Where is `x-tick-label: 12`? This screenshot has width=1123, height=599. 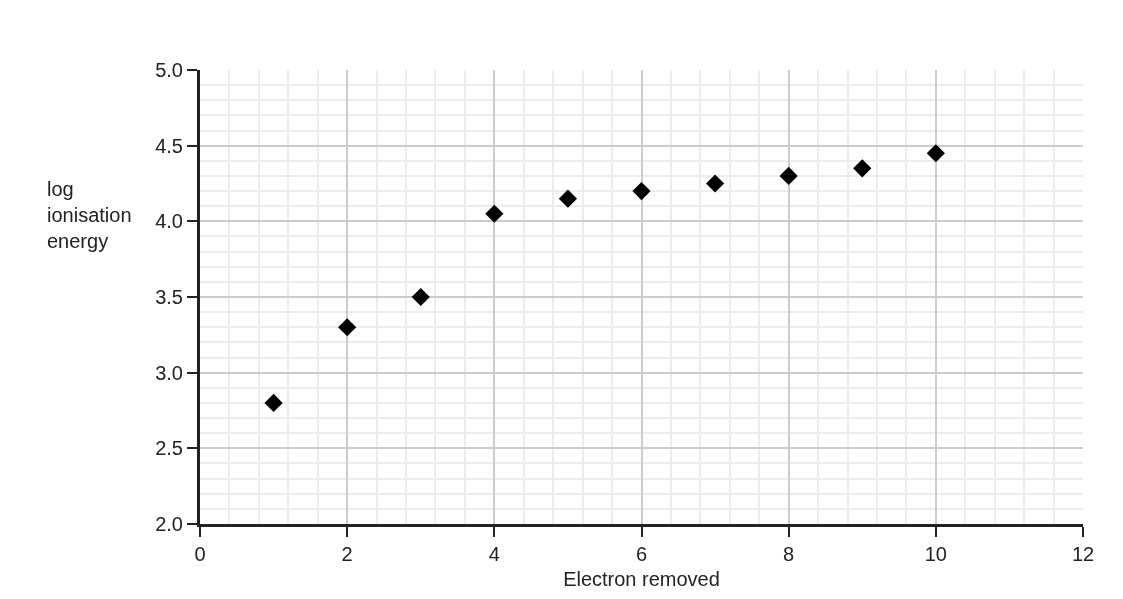
x-tick-label: 12 is located at coordinates (1083, 554).